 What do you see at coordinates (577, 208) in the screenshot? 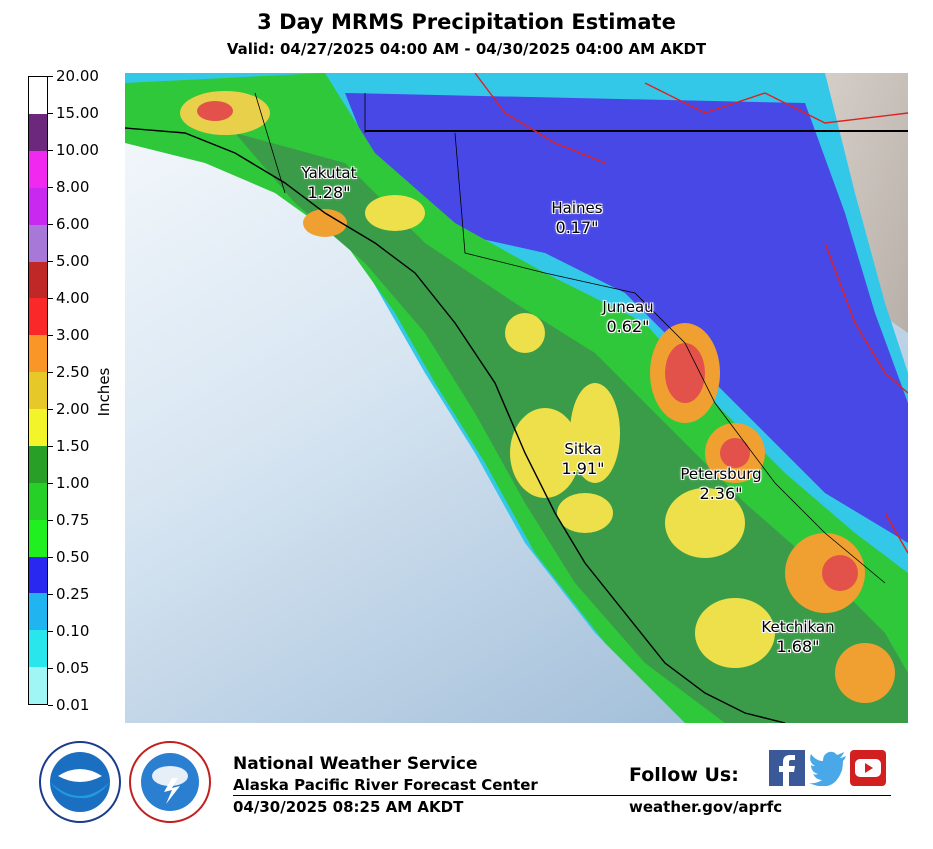
I see `city-name: Haines` at bounding box center [577, 208].